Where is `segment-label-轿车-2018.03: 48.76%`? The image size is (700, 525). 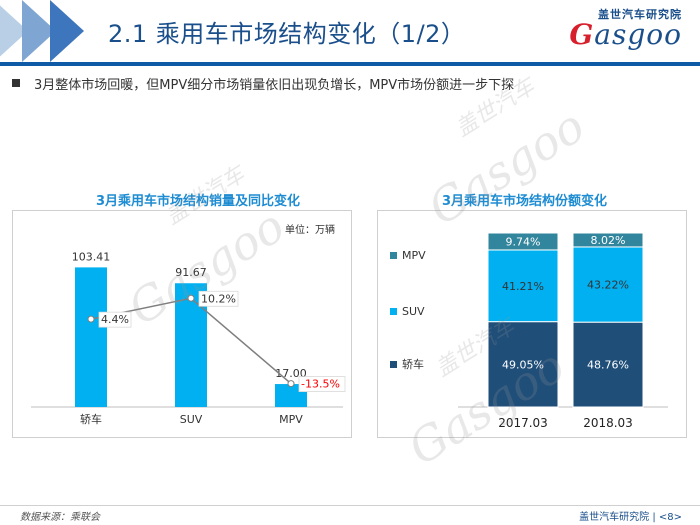 segment-label-轿车-2018.03: 48.76% is located at coordinates (608, 365).